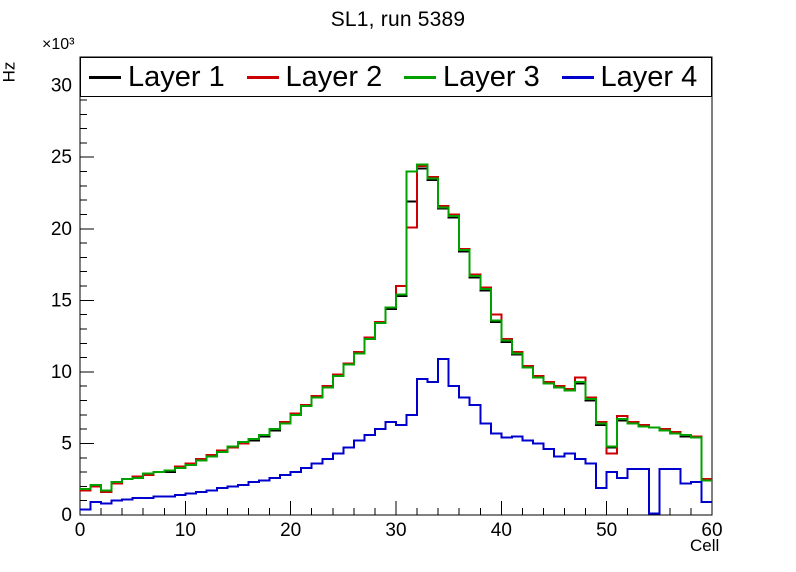 The image size is (796, 572). What do you see at coordinates (61, 86) in the screenshot?
I see `y-tick-label: 30` at bounding box center [61, 86].